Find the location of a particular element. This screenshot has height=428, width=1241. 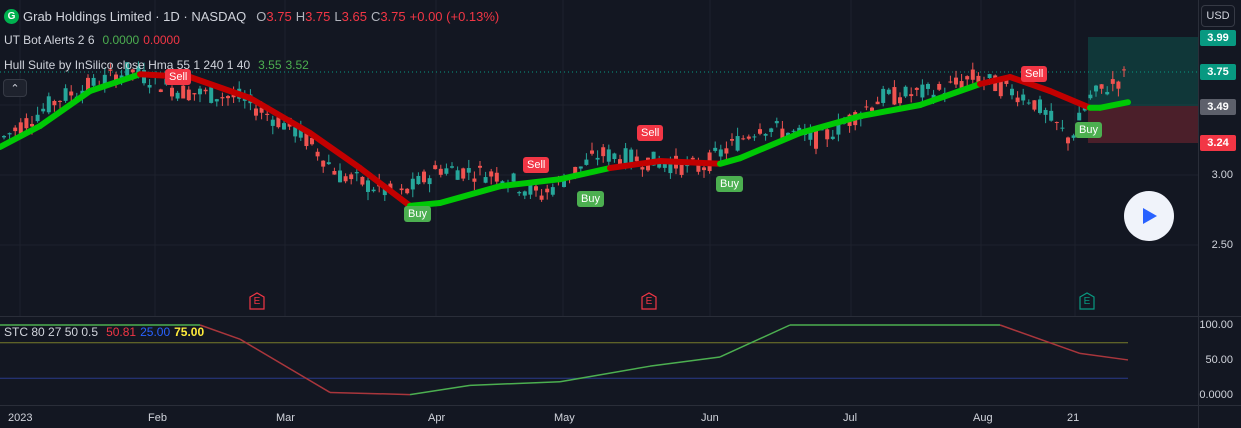

hull-value-1: 3.55 is located at coordinates (270, 65).